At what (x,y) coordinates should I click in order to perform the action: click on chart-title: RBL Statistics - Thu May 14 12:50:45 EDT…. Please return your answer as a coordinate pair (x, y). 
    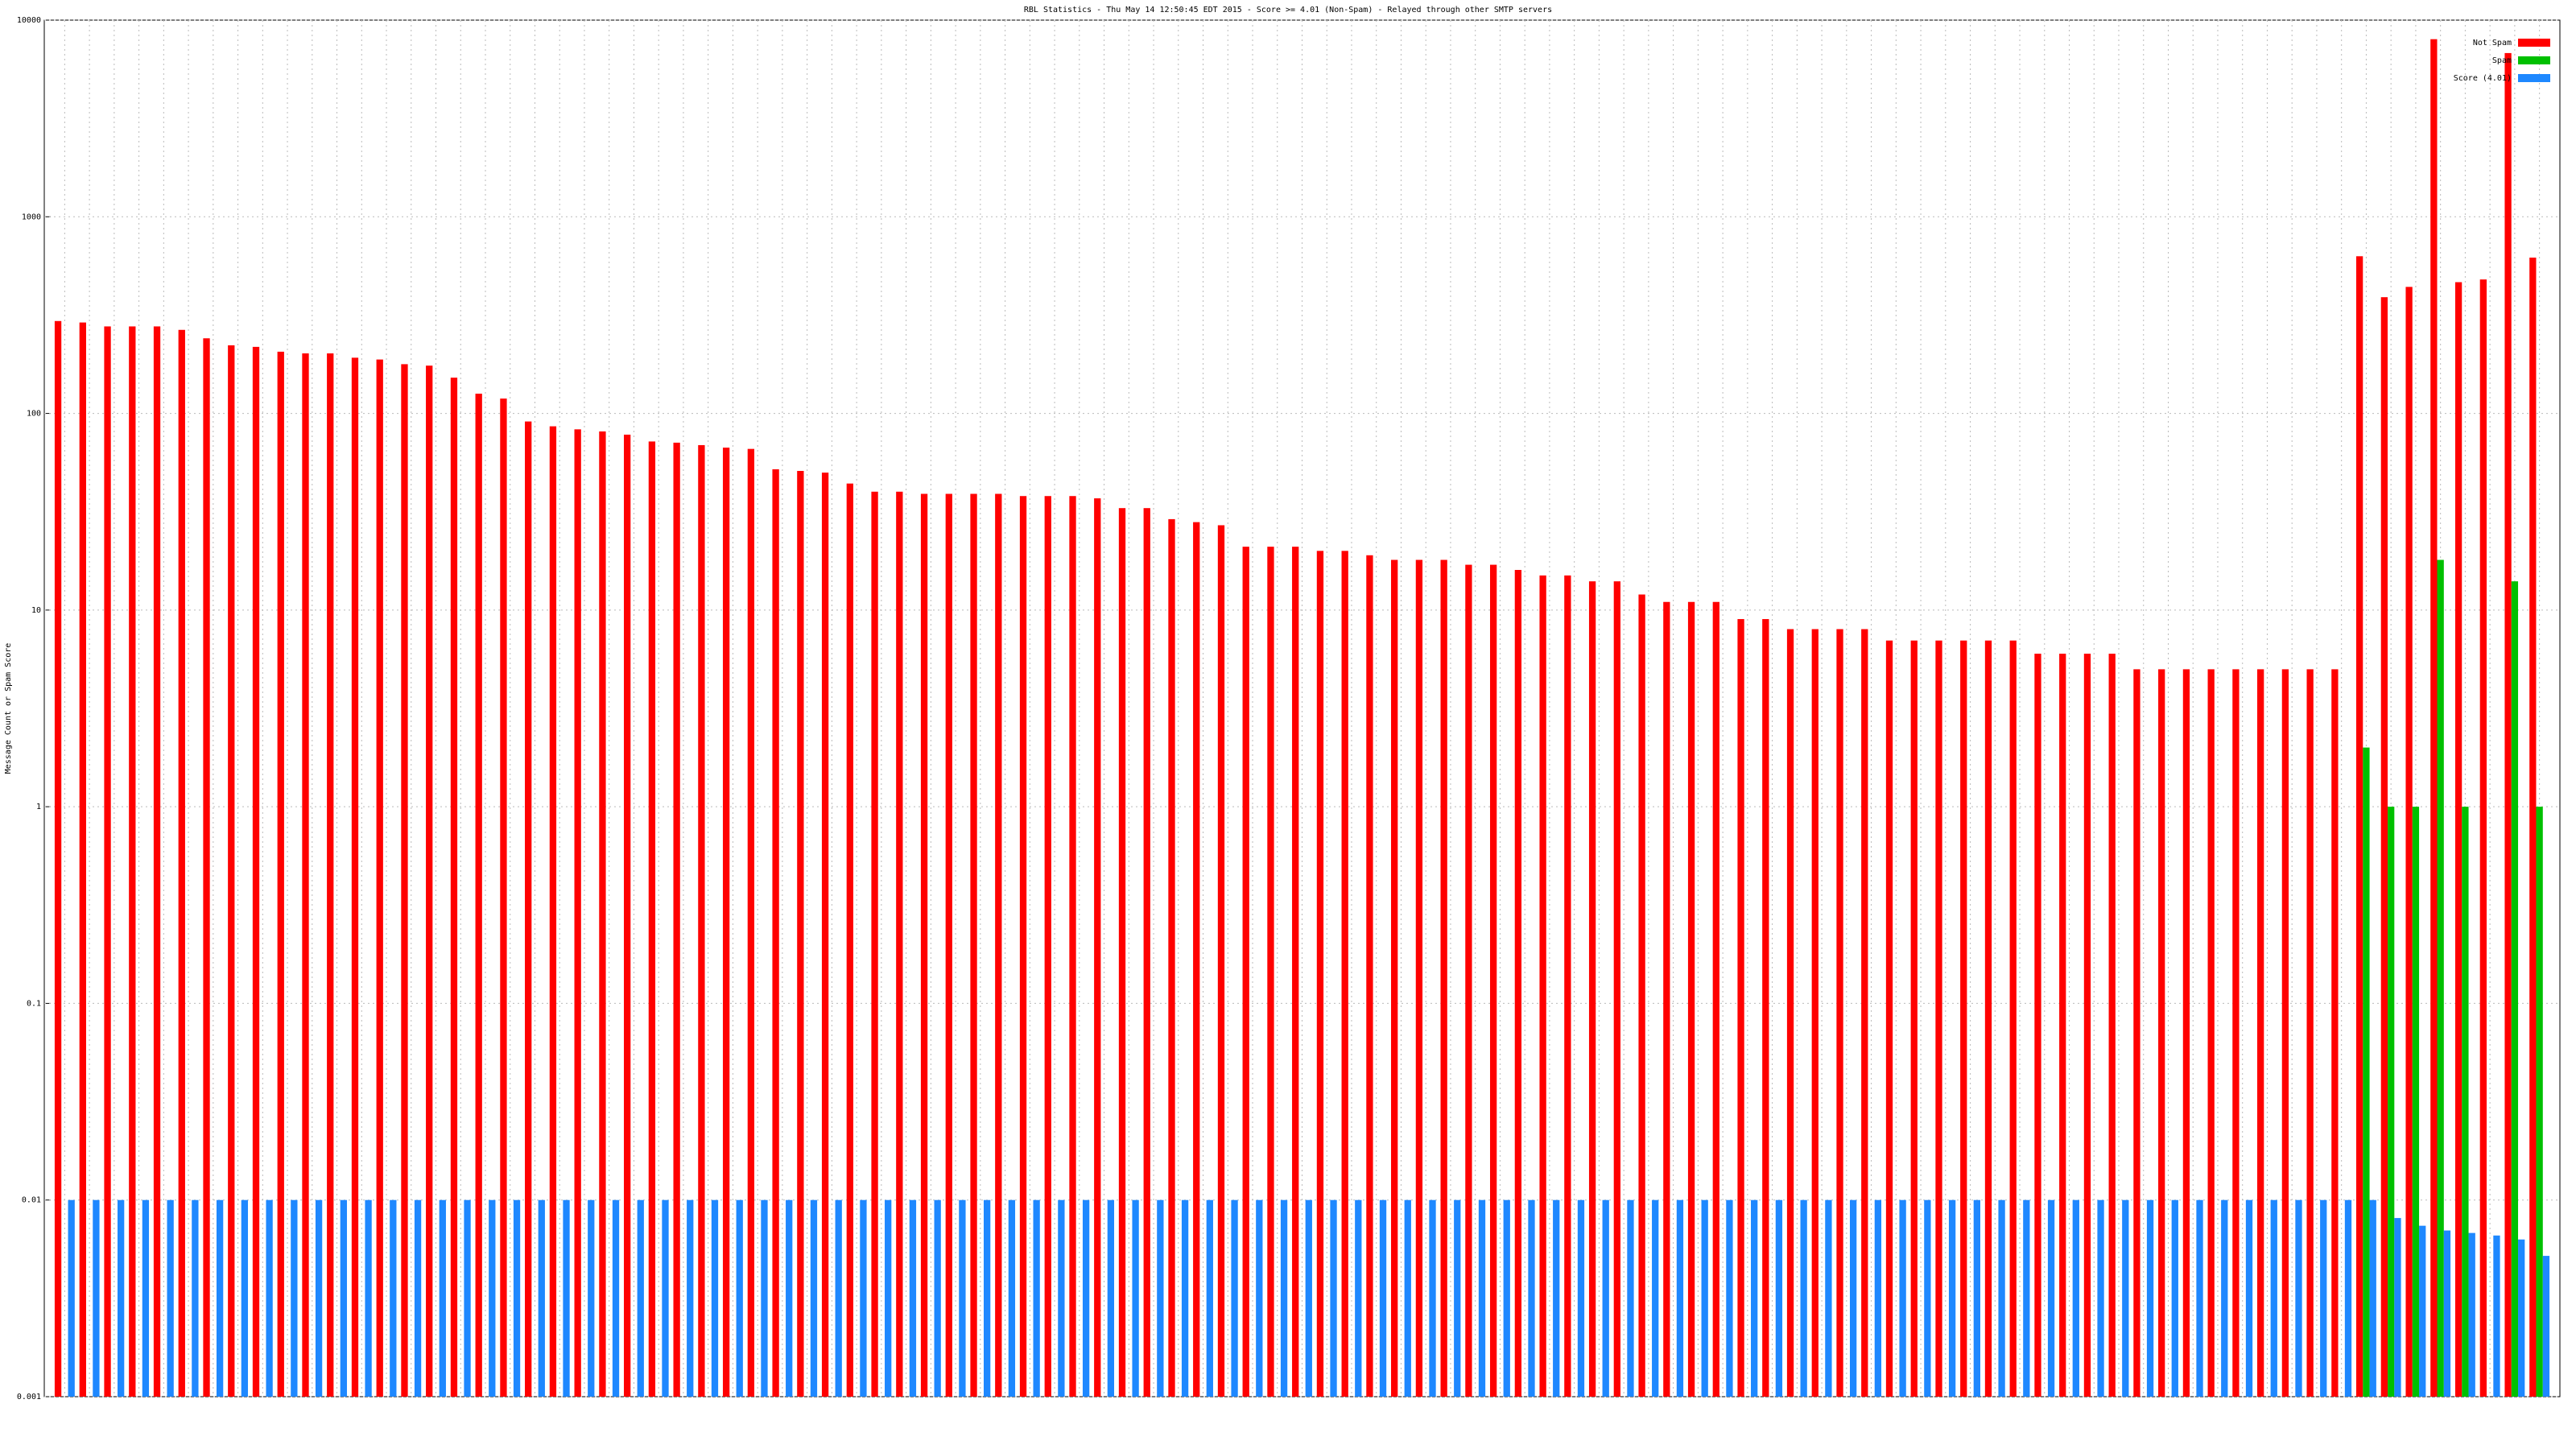
    Looking at the image, I should click on (1288, 10).